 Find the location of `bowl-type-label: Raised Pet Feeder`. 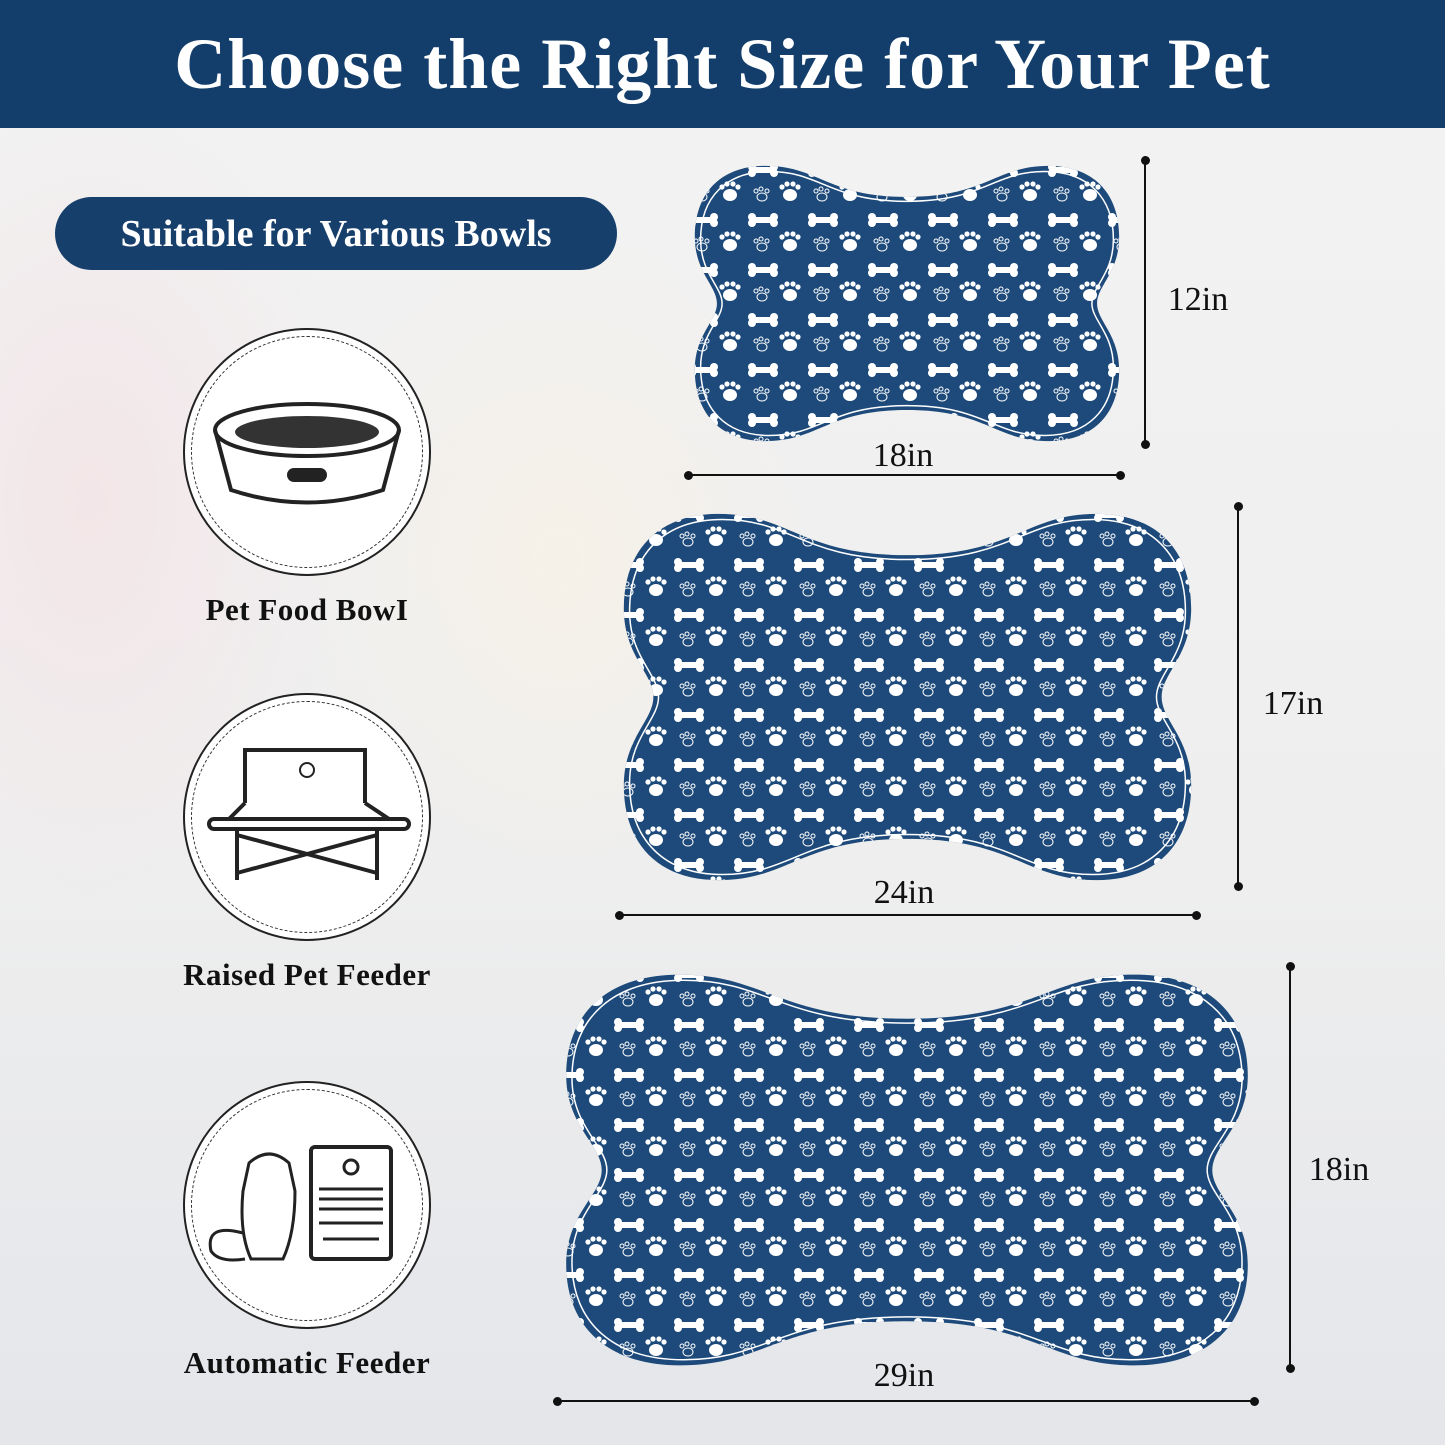

bowl-type-label: Raised Pet Feeder is located at coordinates (307, 974).